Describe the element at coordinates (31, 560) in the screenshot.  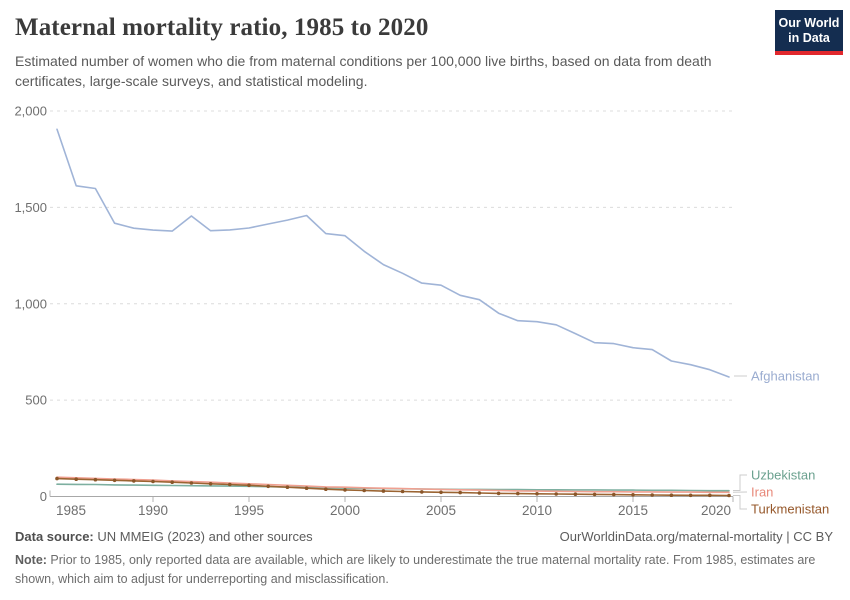
I see `footnote-label: Note:` at that location.